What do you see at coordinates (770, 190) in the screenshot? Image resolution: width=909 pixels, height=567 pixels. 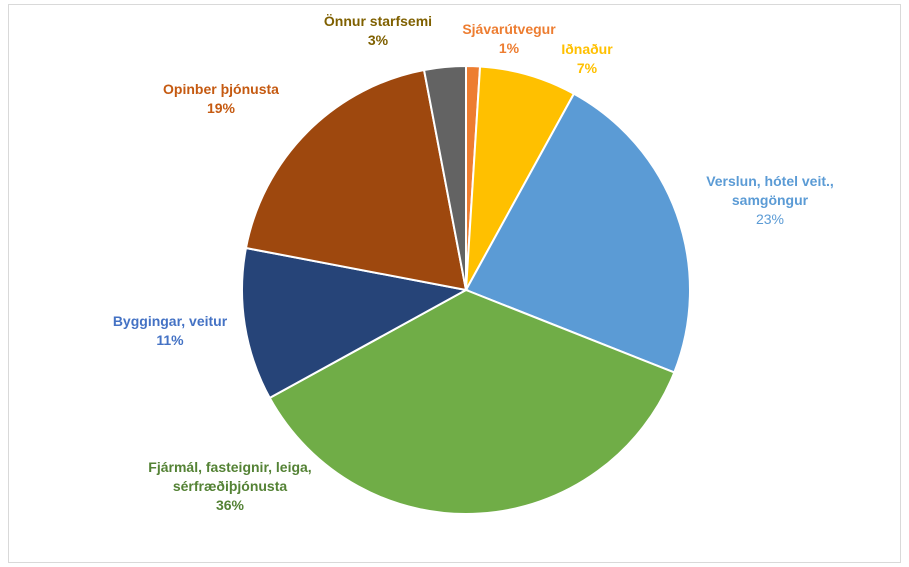 I see `category-label: Verslun, hótel veit., samgöngur` at bounding box center [770, 190].